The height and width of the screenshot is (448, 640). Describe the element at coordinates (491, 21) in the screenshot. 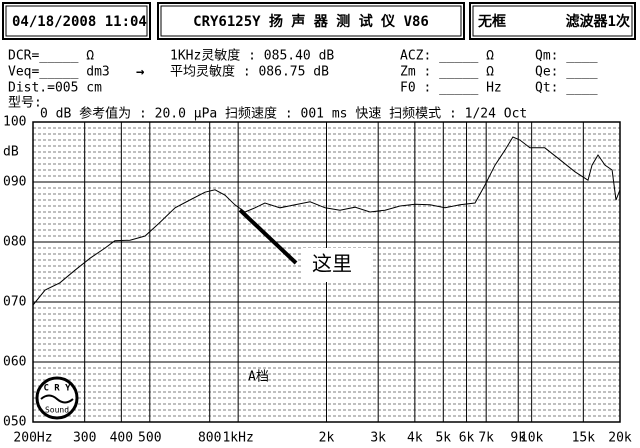

I see `frame: 无框` at that location.